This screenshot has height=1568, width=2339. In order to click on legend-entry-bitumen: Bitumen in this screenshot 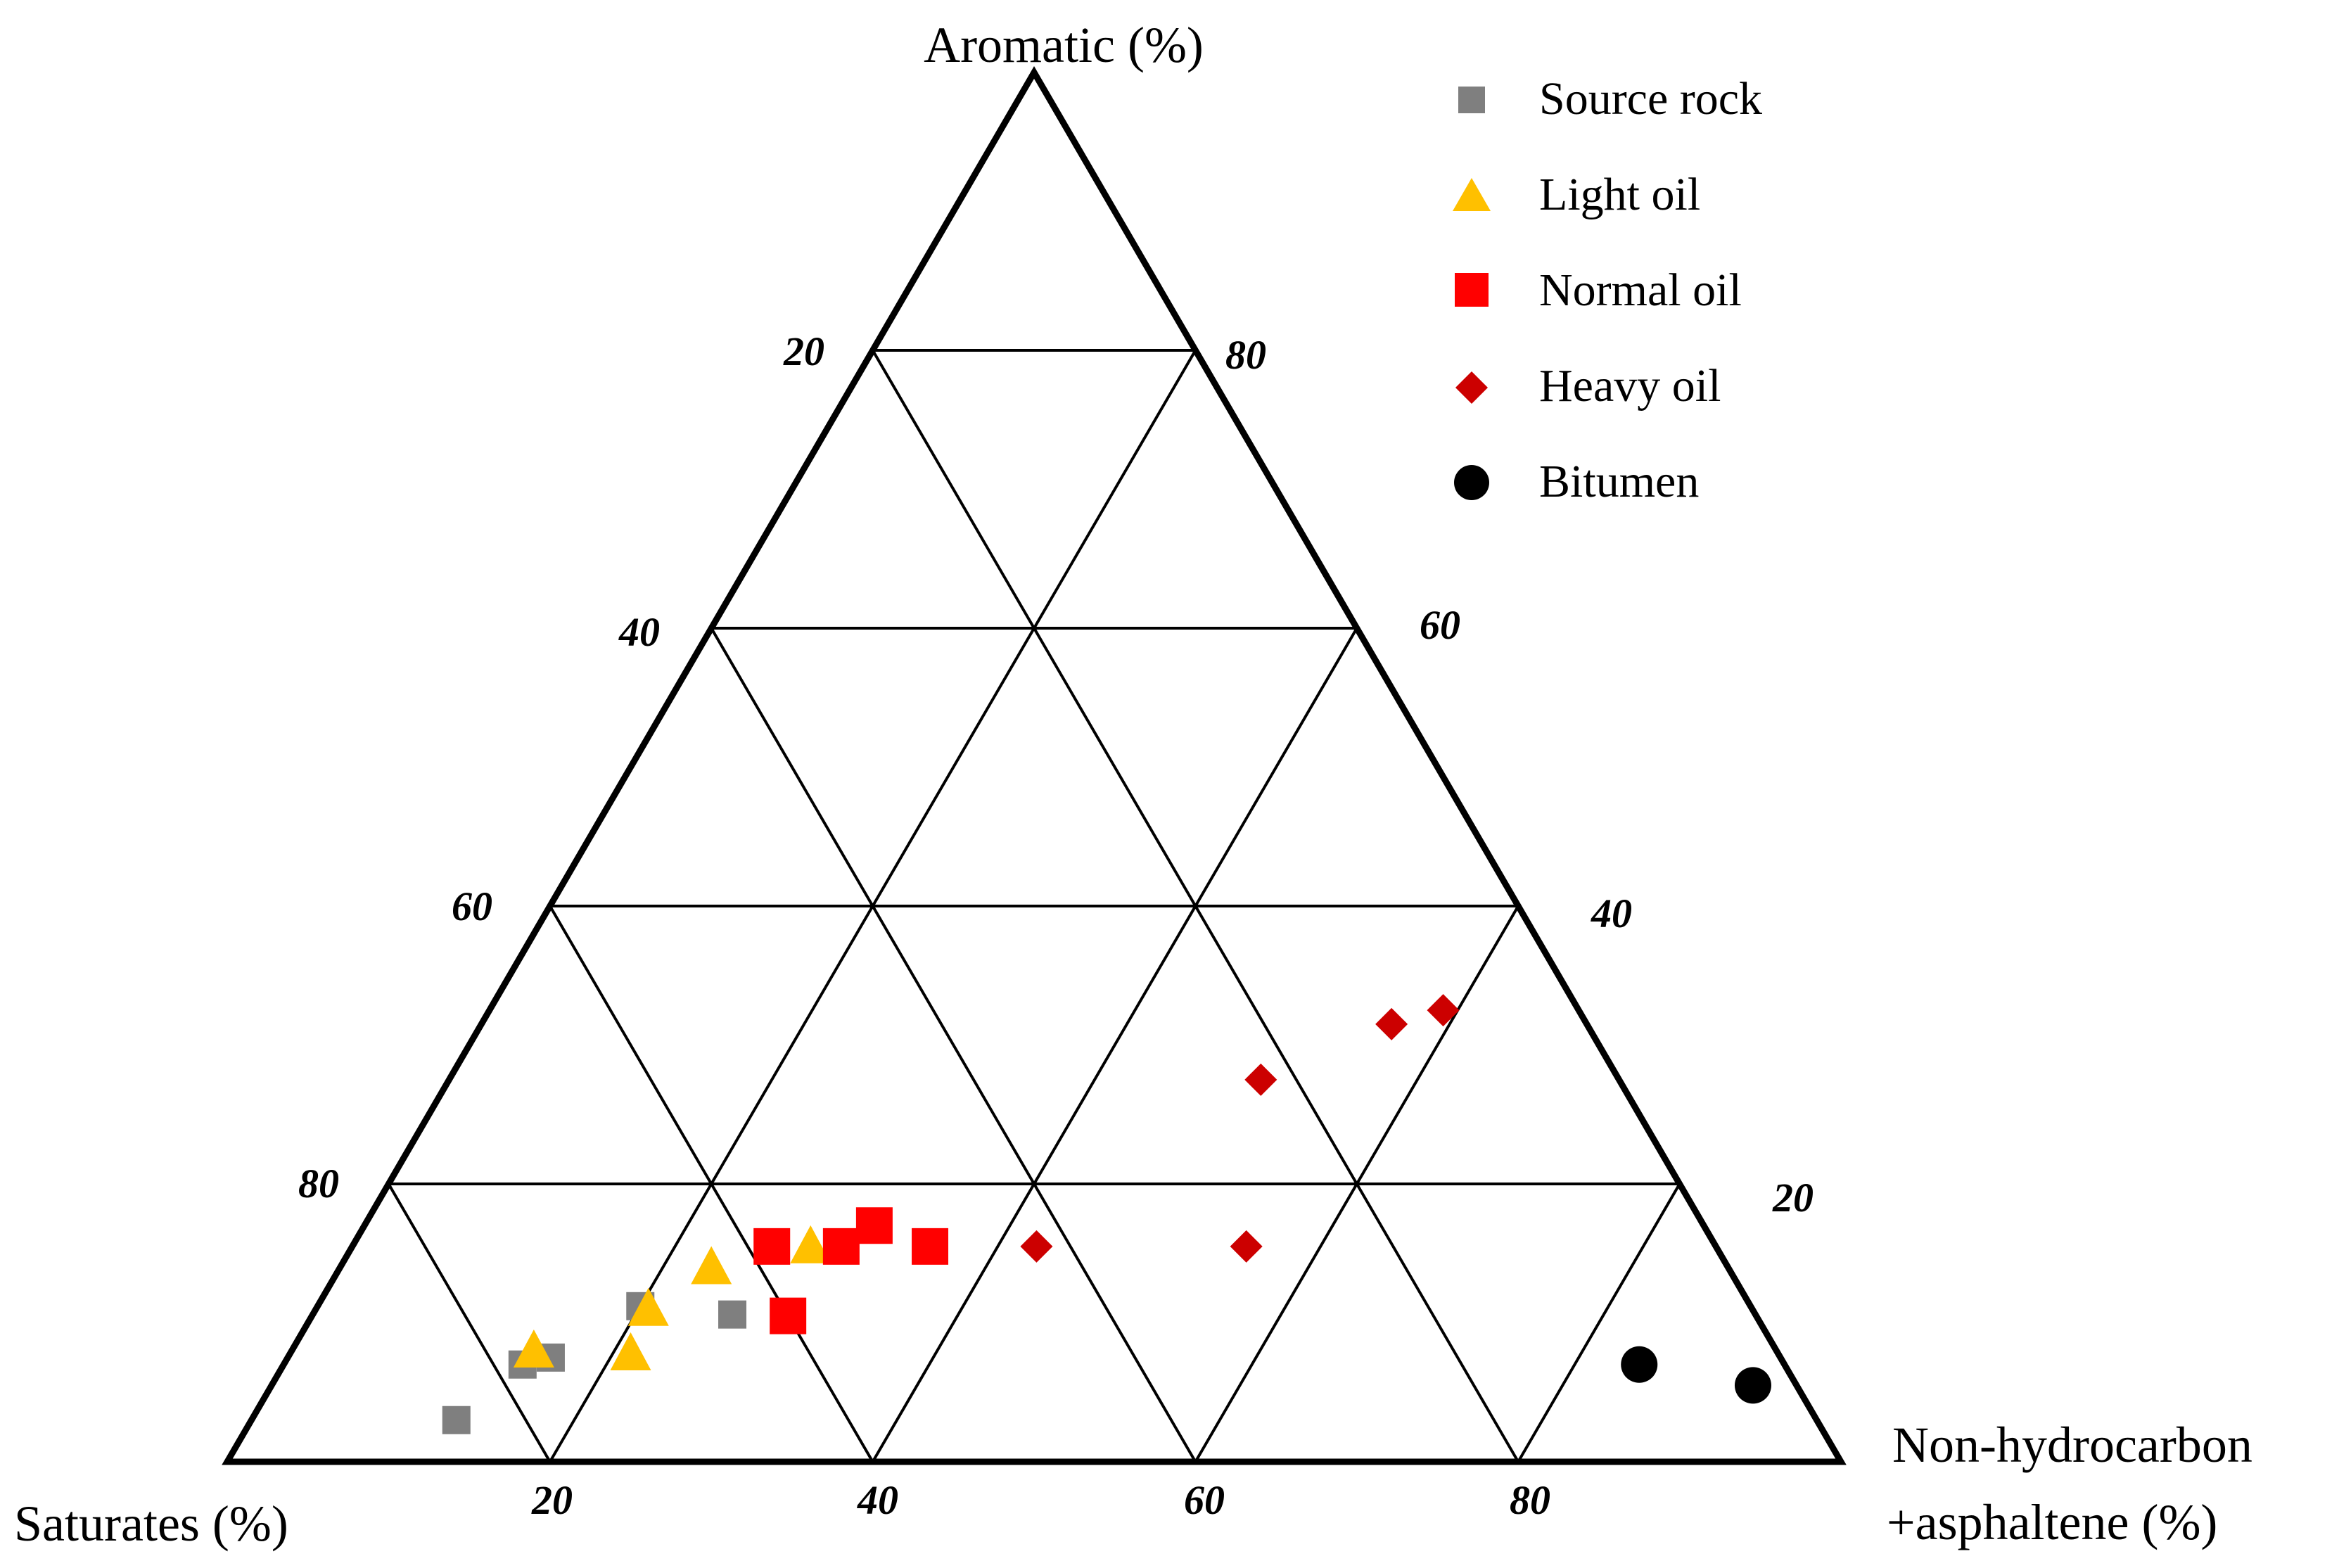, I will do `click(1576, 482)`.